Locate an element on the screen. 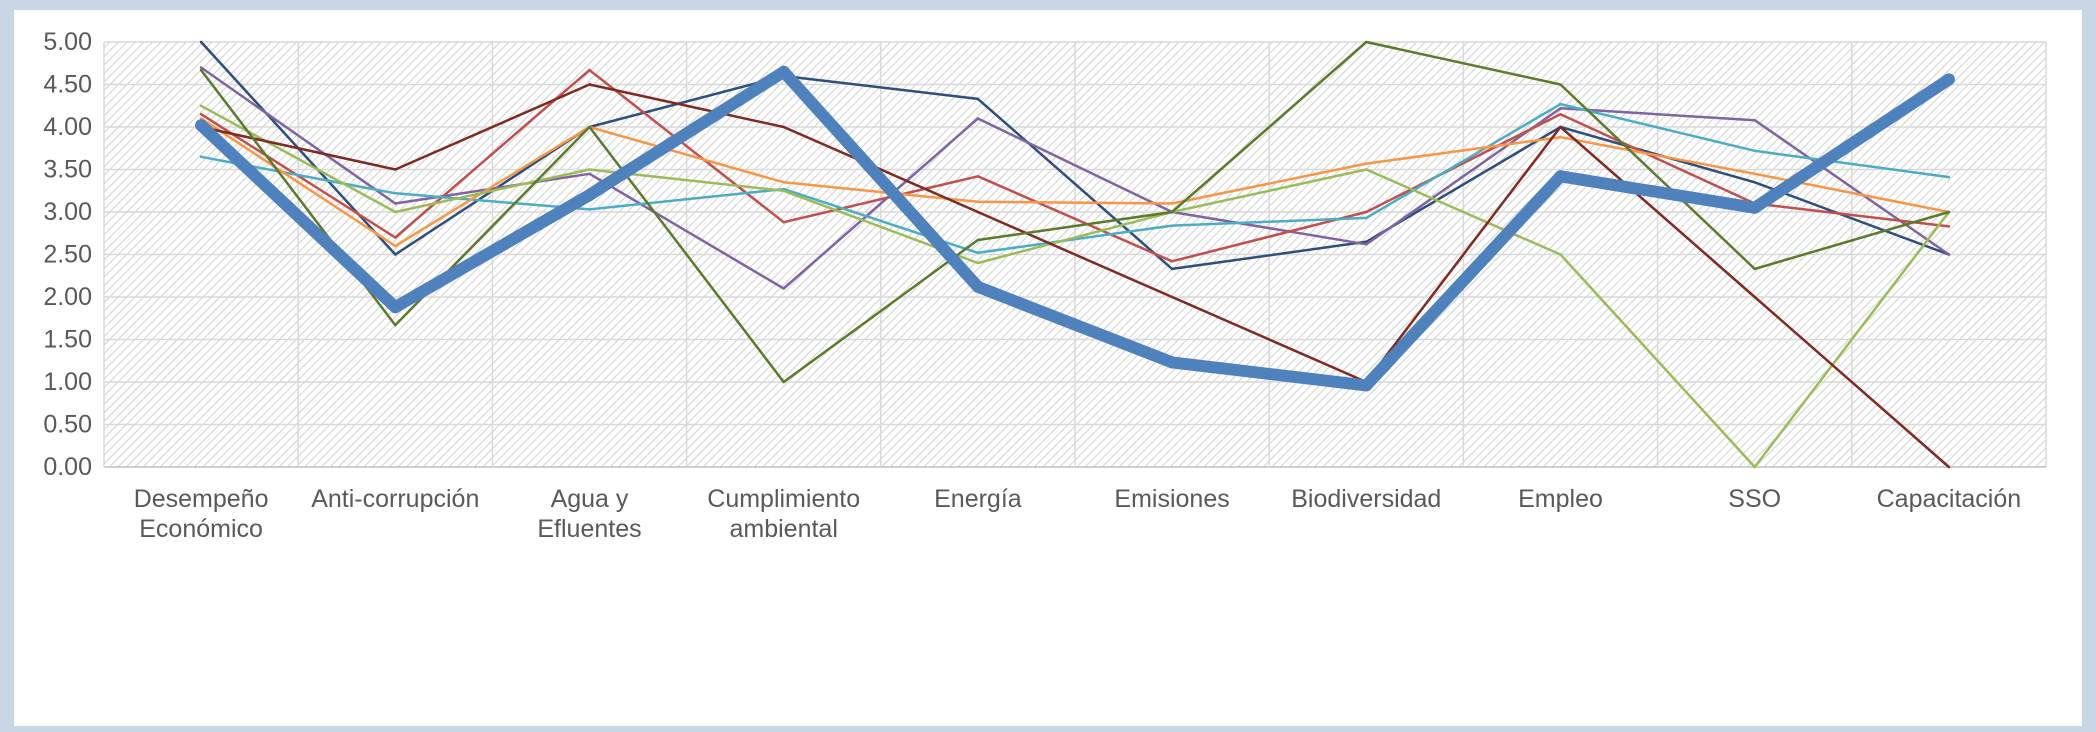  x-category-label: SSO is located at coordinates (1754, 499).